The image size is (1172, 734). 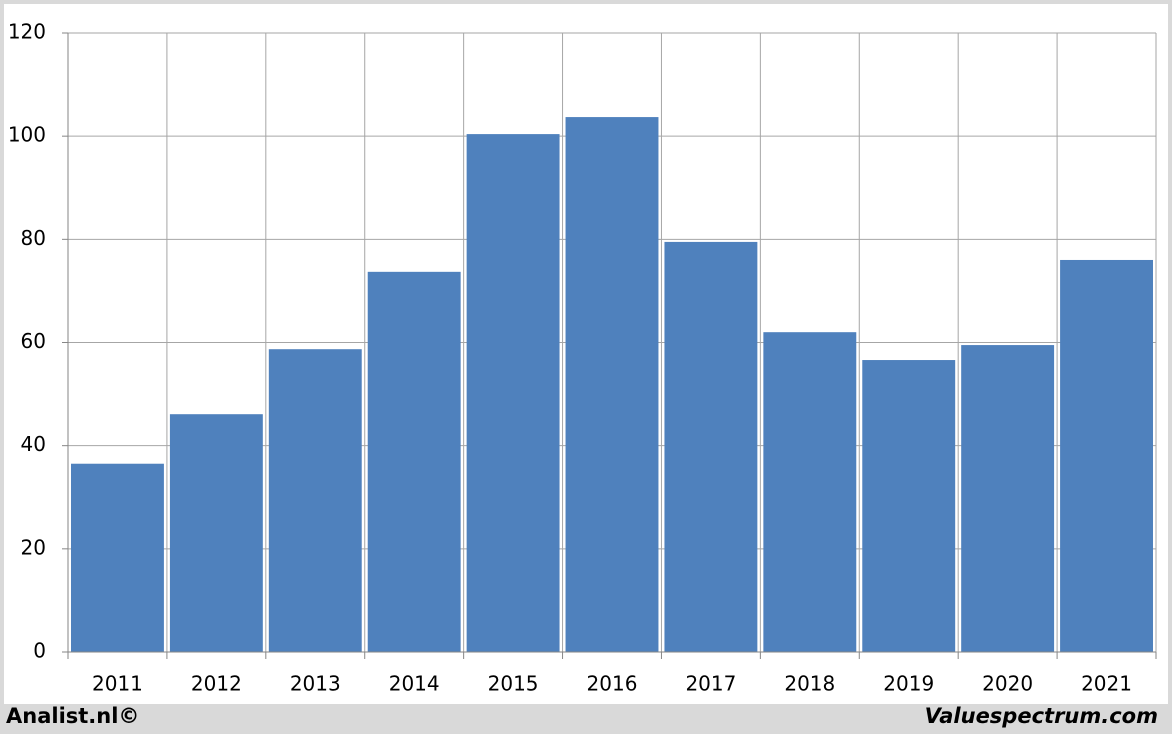 I want to click on x-tick-label: 2017, so click(x=710, y=684).